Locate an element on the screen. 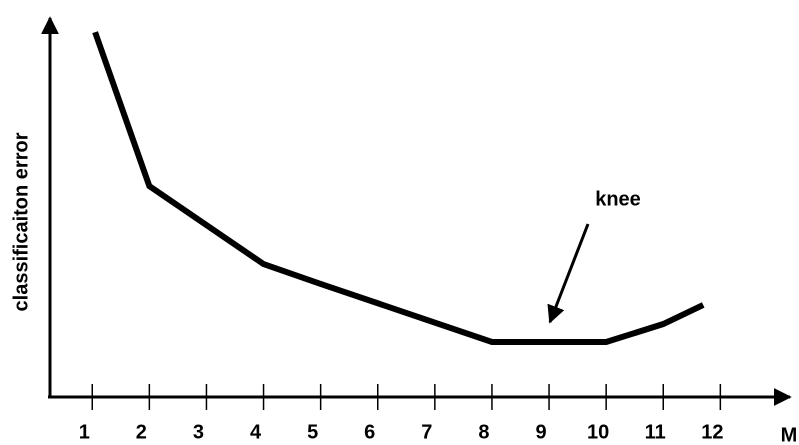 This screenshot has height=445, width=799. x-tick-label: 10 is located at coordinates (598, 432).